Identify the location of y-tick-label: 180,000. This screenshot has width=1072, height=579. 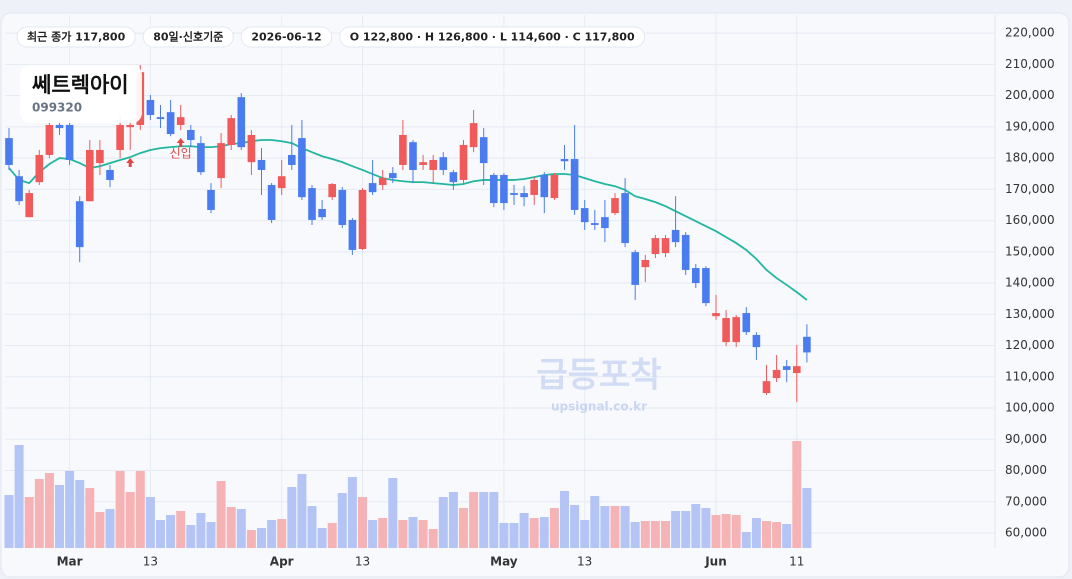
(1030, 158).